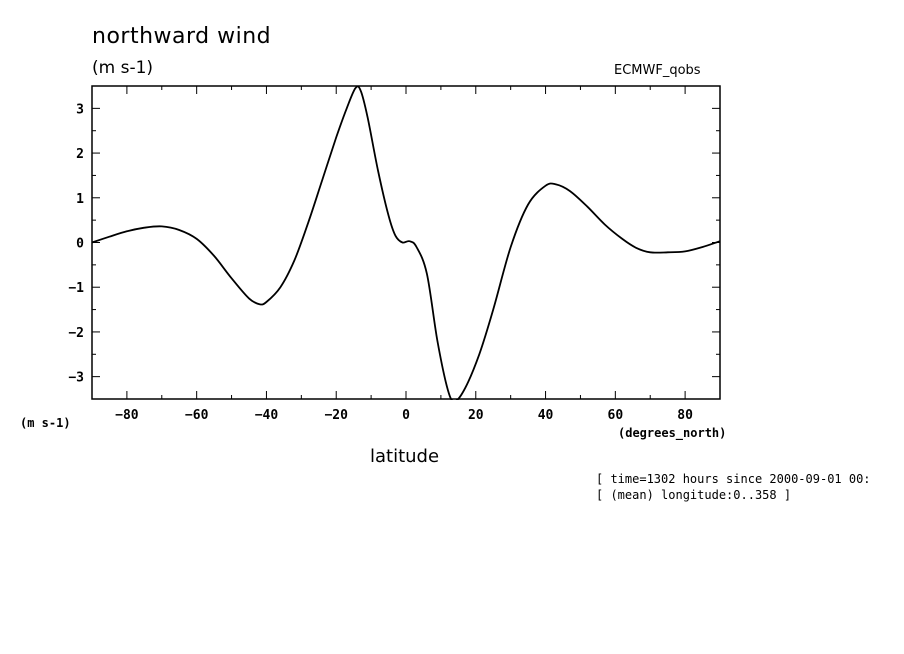 The height and width of the screenshot is (654, 904). Describe the element at coordinates (694, 495) in the screenshot. I see `longitude-annotation: [ (mean) longitude:0..358 ]` at that location.